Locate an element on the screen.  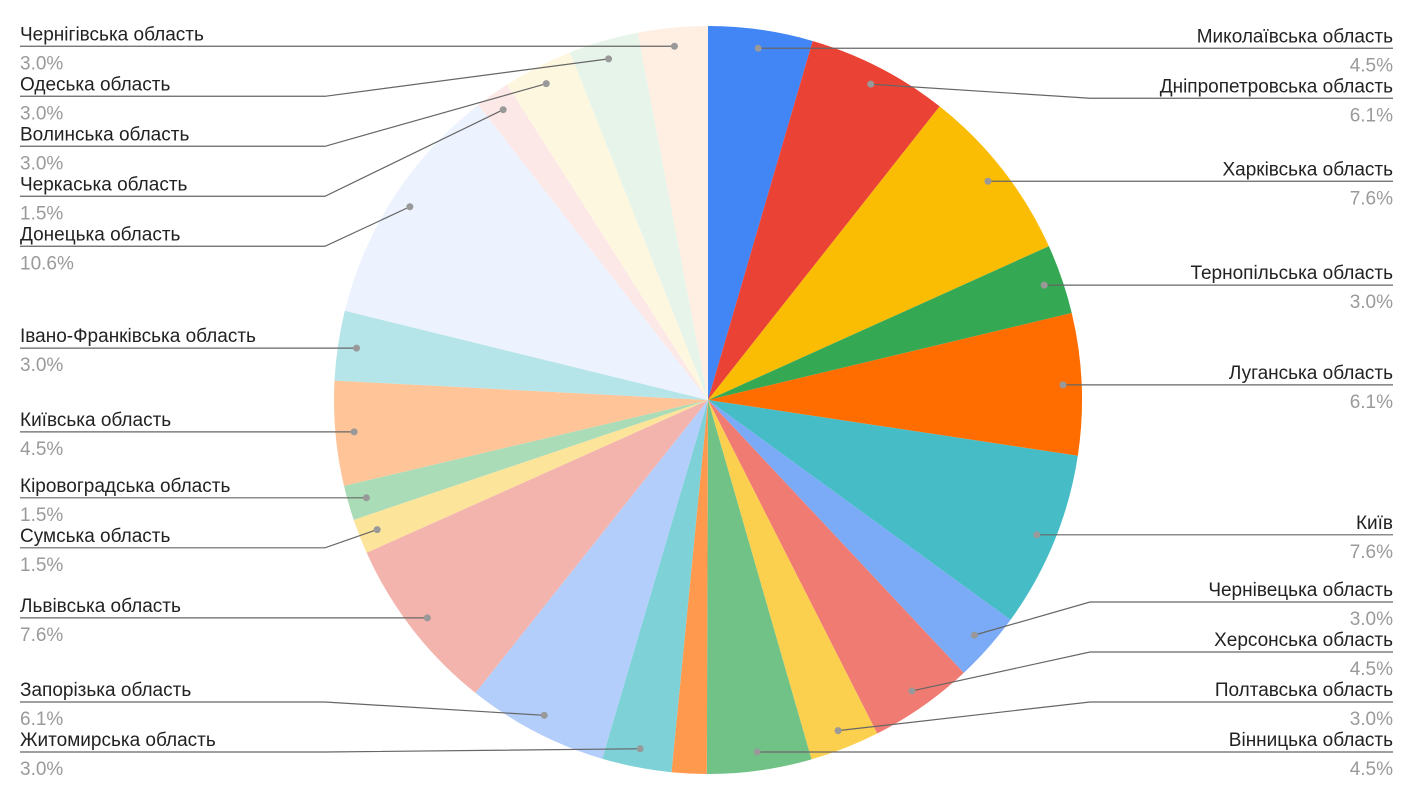
slice-label: Вінницька область is located at coordinates (1311, 740).